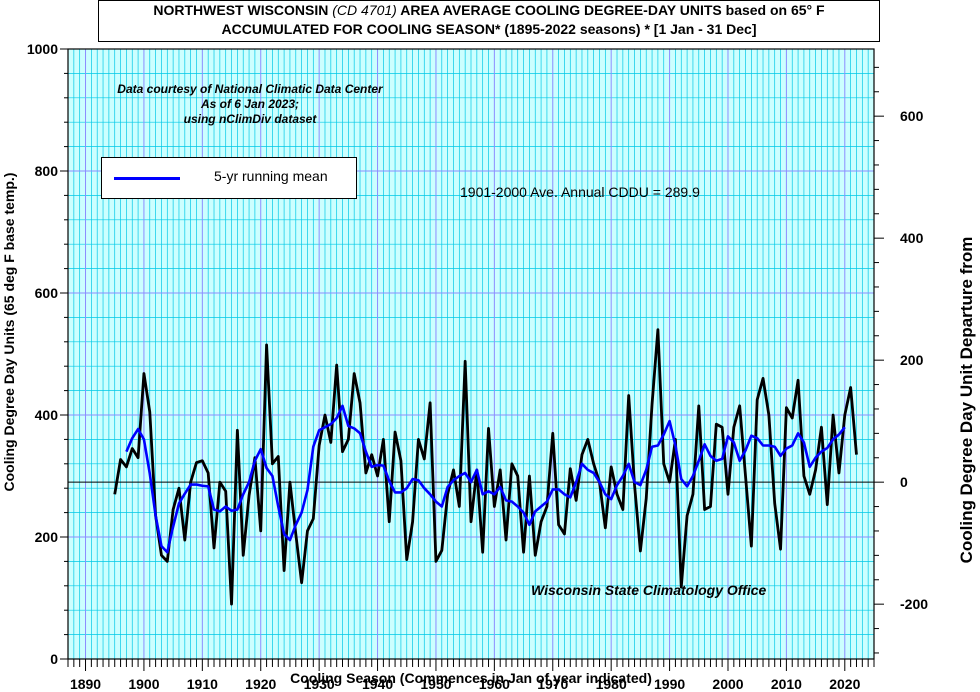  I want to click on office-credit: Wisconsin State Climatology Office, so click(649, 590).